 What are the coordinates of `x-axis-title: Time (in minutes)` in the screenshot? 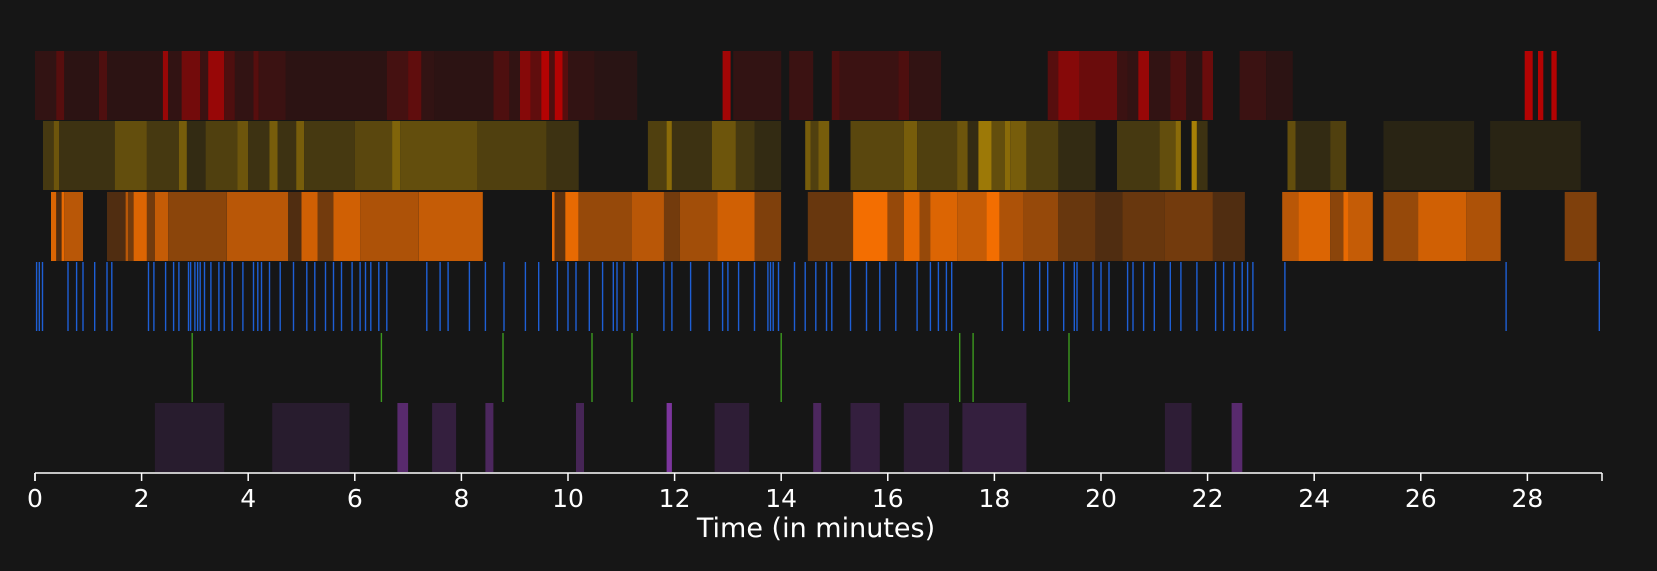 It's located at (815, 528).